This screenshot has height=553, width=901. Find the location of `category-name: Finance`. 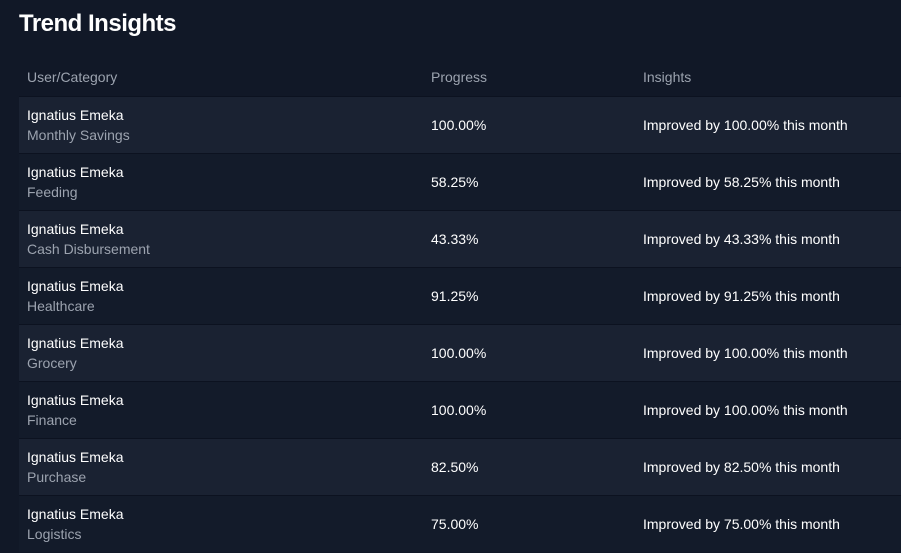

category-name: Finance is located at coordinates (52, 420).